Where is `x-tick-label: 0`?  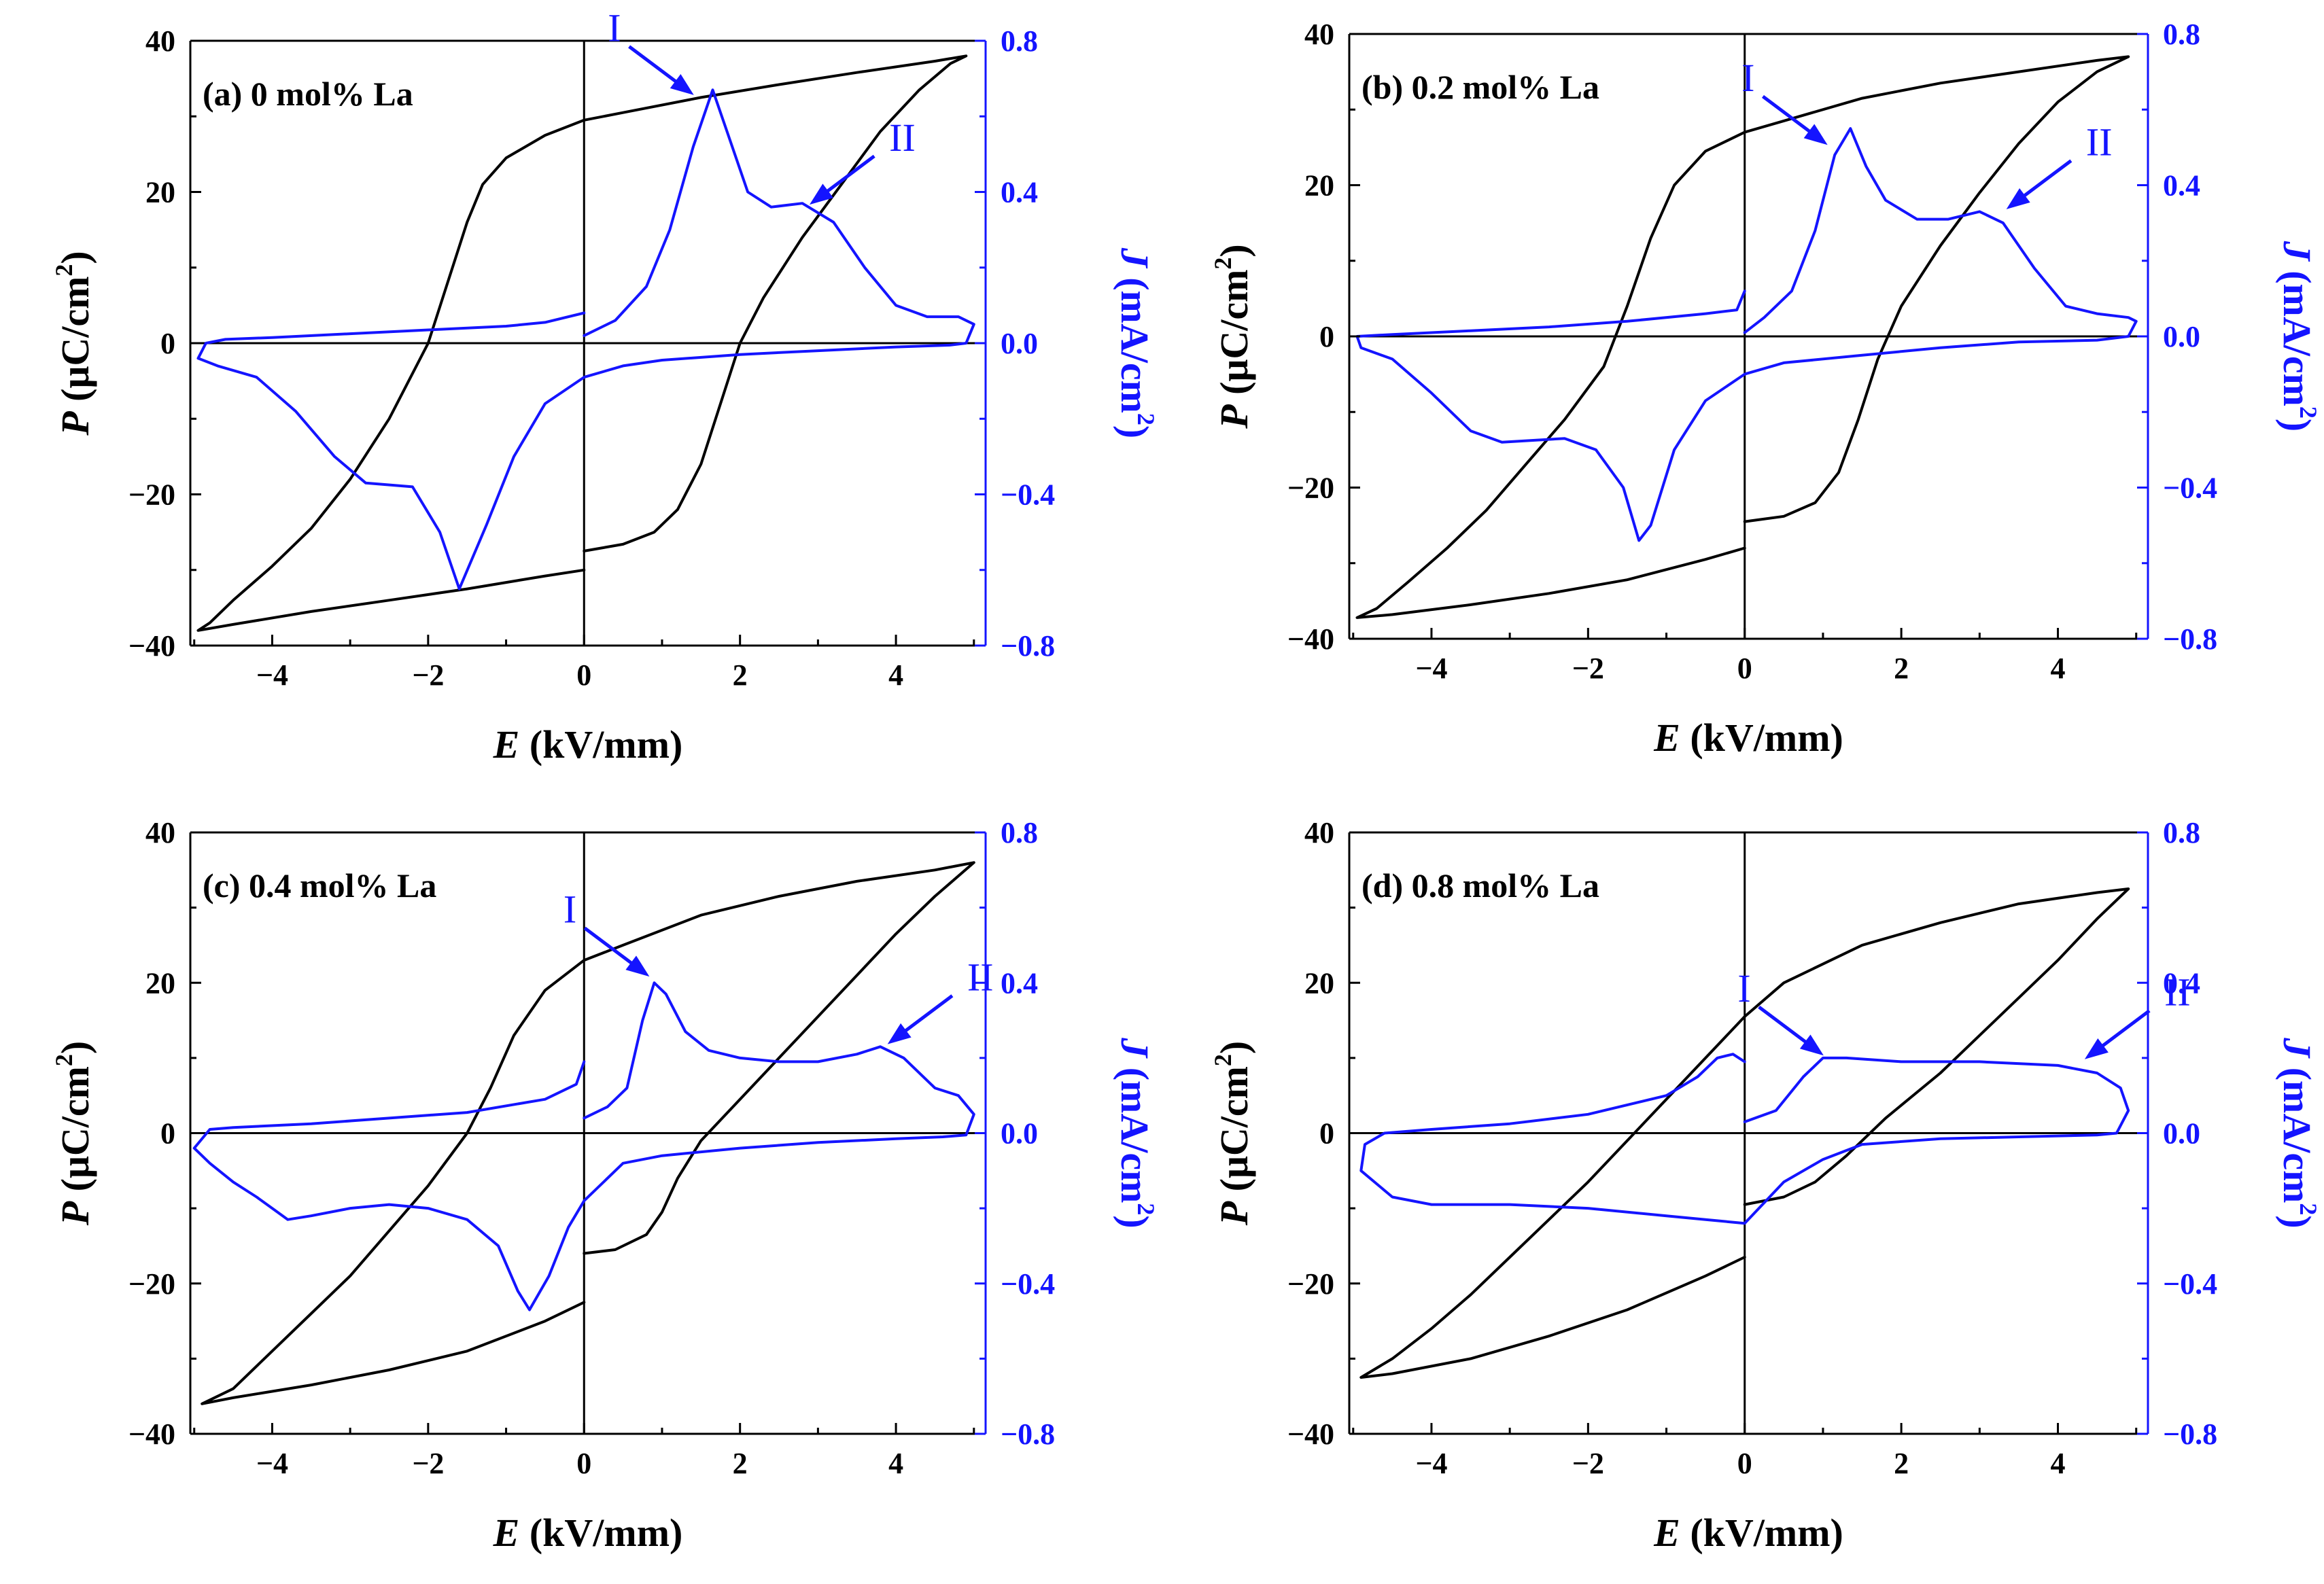
x-tick-label: 0 is located at coordinates (1744, 668).